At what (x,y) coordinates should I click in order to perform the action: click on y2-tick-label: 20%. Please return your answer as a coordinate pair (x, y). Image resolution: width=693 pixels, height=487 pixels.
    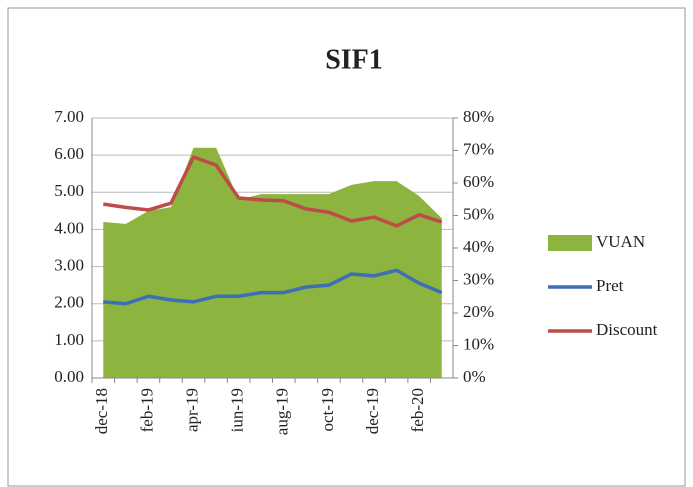
    Looking at the image, I should click on (478, 311).